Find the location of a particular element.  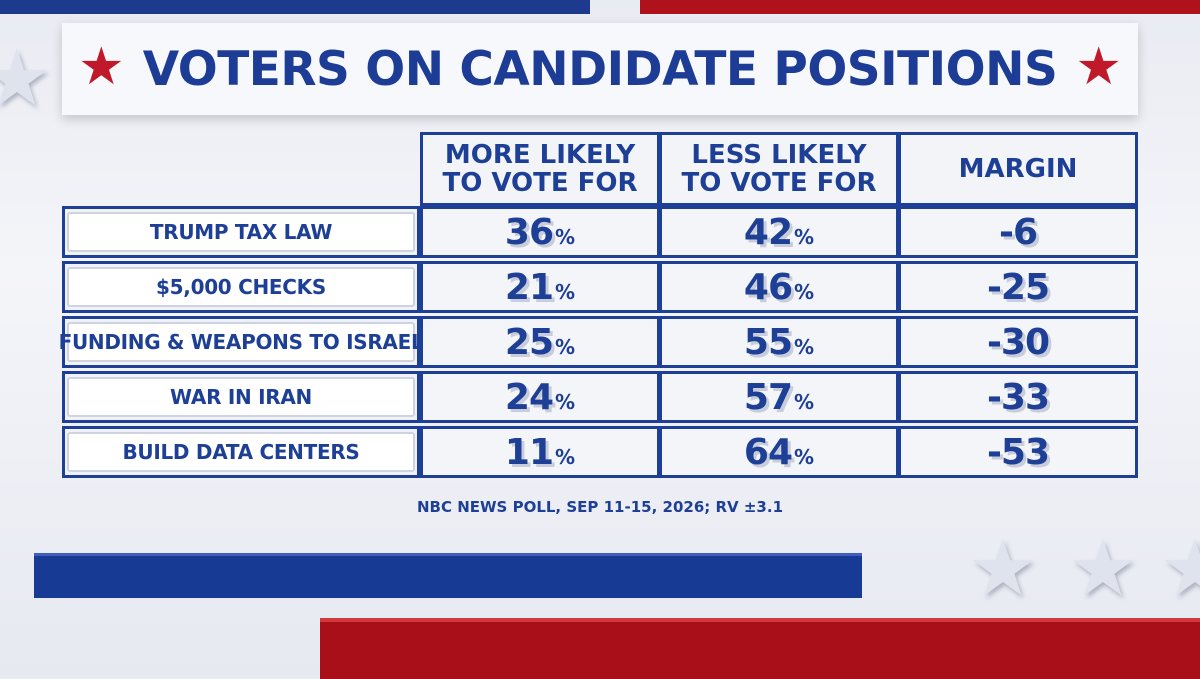

cell-value: 46 is located at coordinates (768, 287).